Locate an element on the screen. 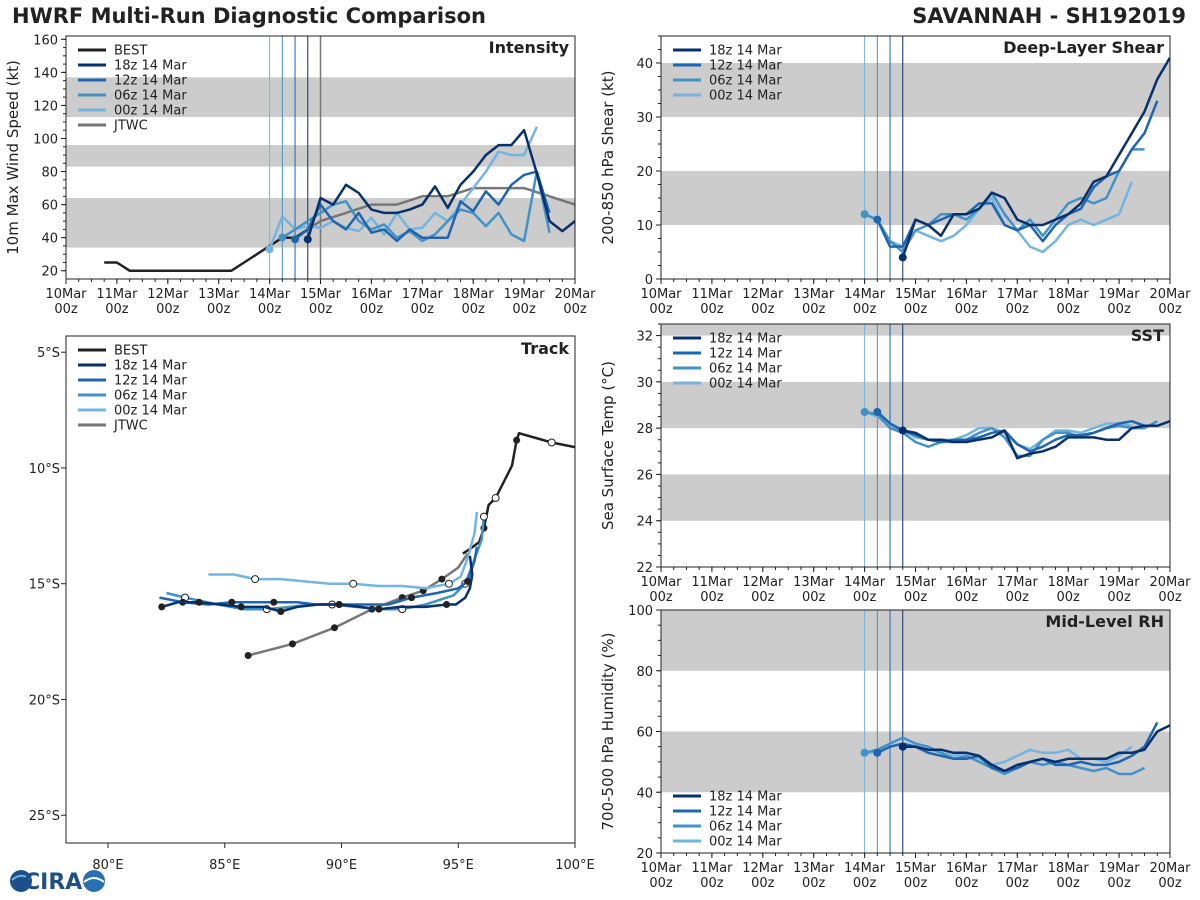 The width and height of the screenshot is (1200, 900). globe-icon is located at coordinates (21, 881).